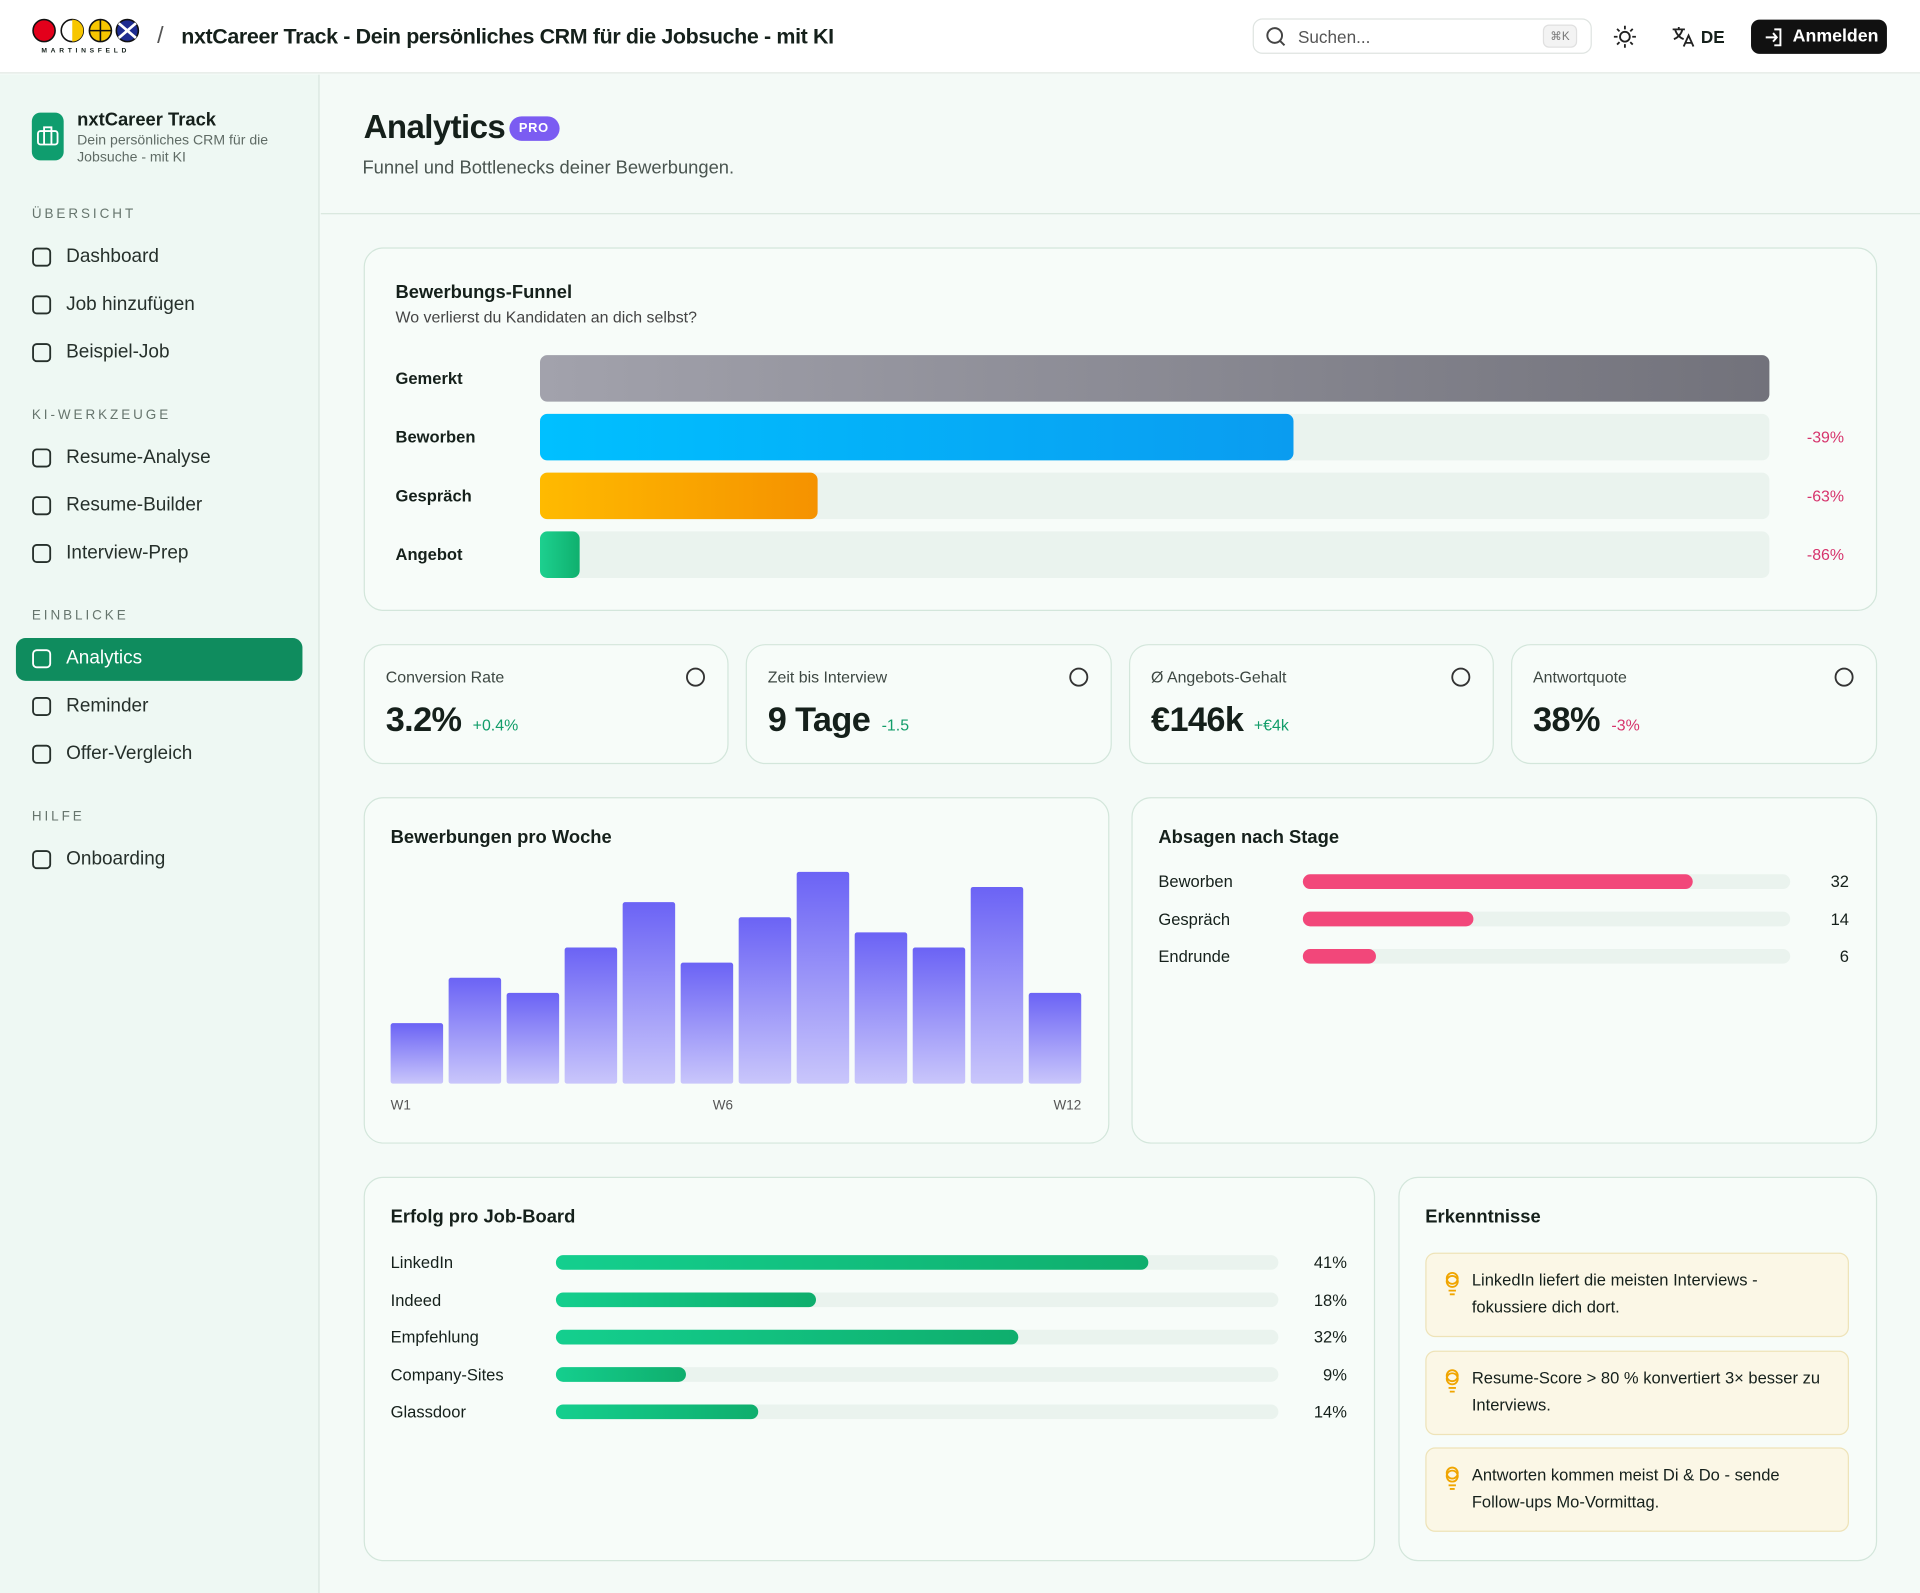  I want to click on login-label: Anmelden, so click(1835, 36).